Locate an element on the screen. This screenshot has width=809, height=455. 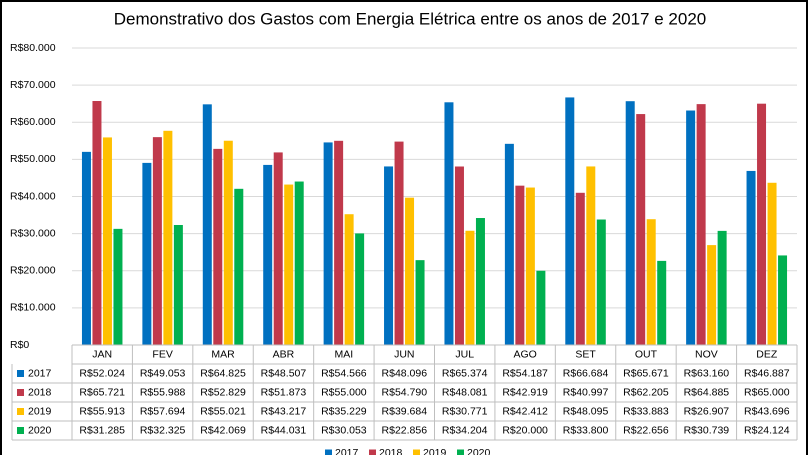
table-value: R$51.873 is located at coordinates (284, 392).